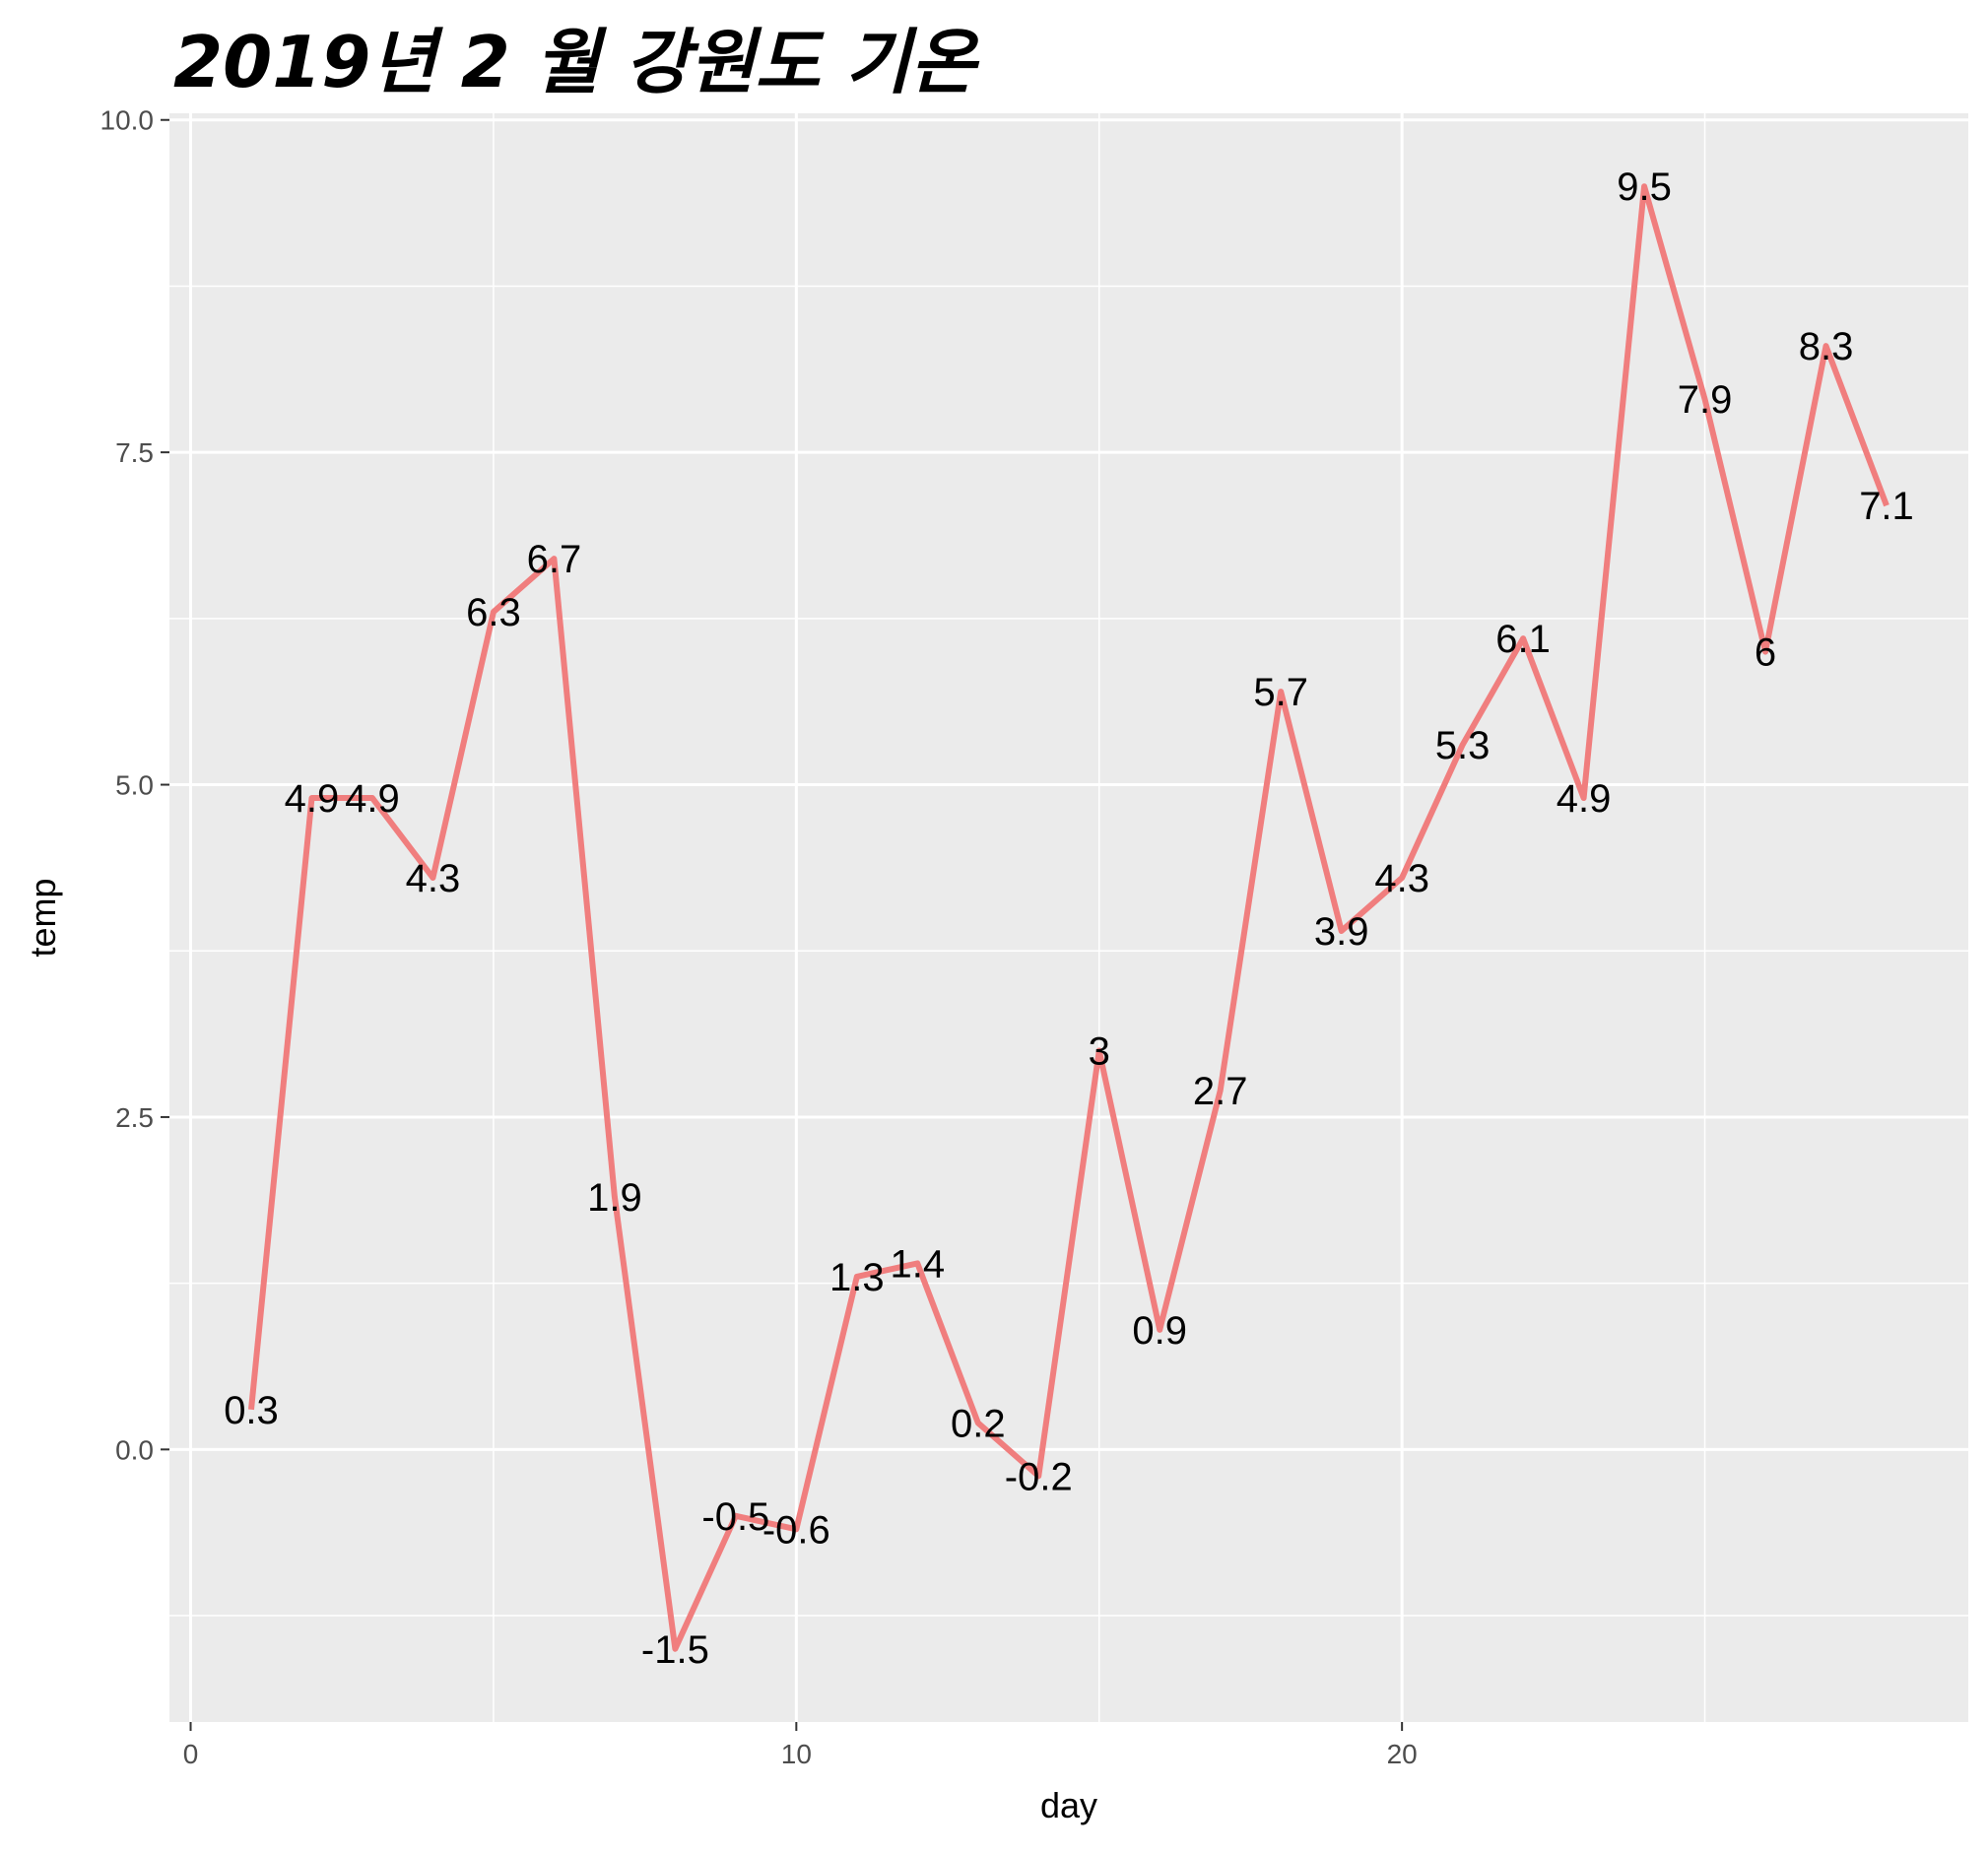  I want to click on data-label: 8.3, so click(1827, 346).